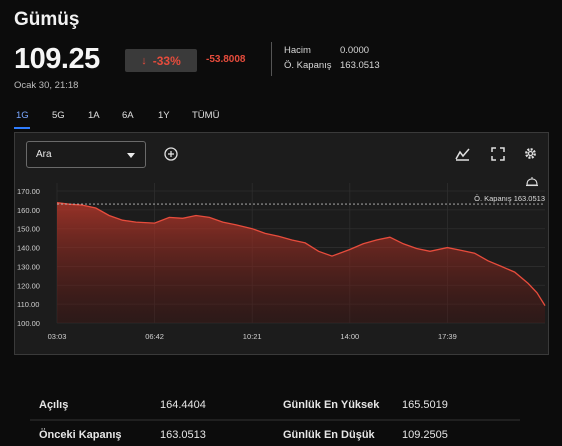 This screenshot has width=562, height=446. What do you see at coordinates (331, 405) in the screenshot?
I see `day-high-label: Günlük En Yüksek` at bounding box center [331, 405].